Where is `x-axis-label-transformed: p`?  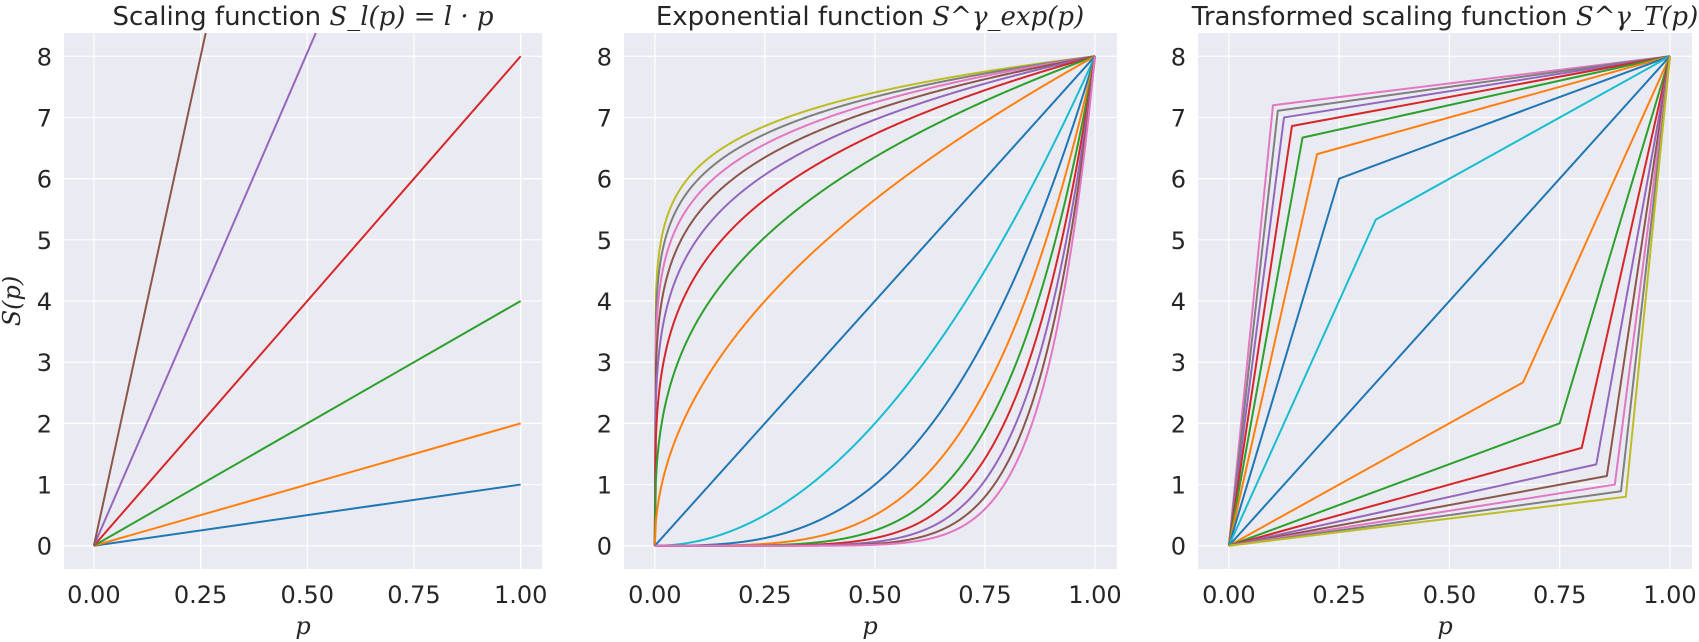 x-axis-label-transformed: p is located at coordinates (1444, 626).